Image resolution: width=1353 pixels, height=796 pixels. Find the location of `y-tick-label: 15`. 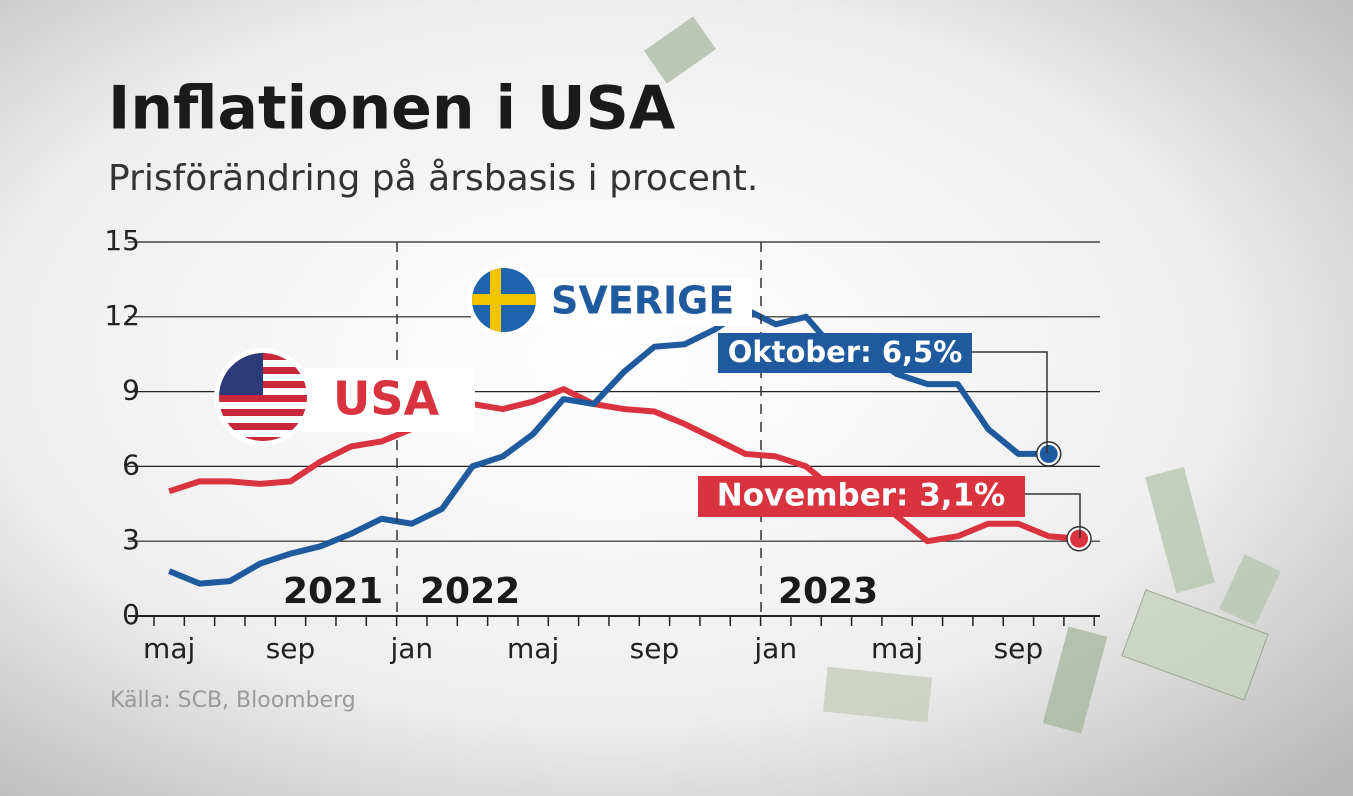

y-tick-label: 15 is located at coordinates (122, 240).